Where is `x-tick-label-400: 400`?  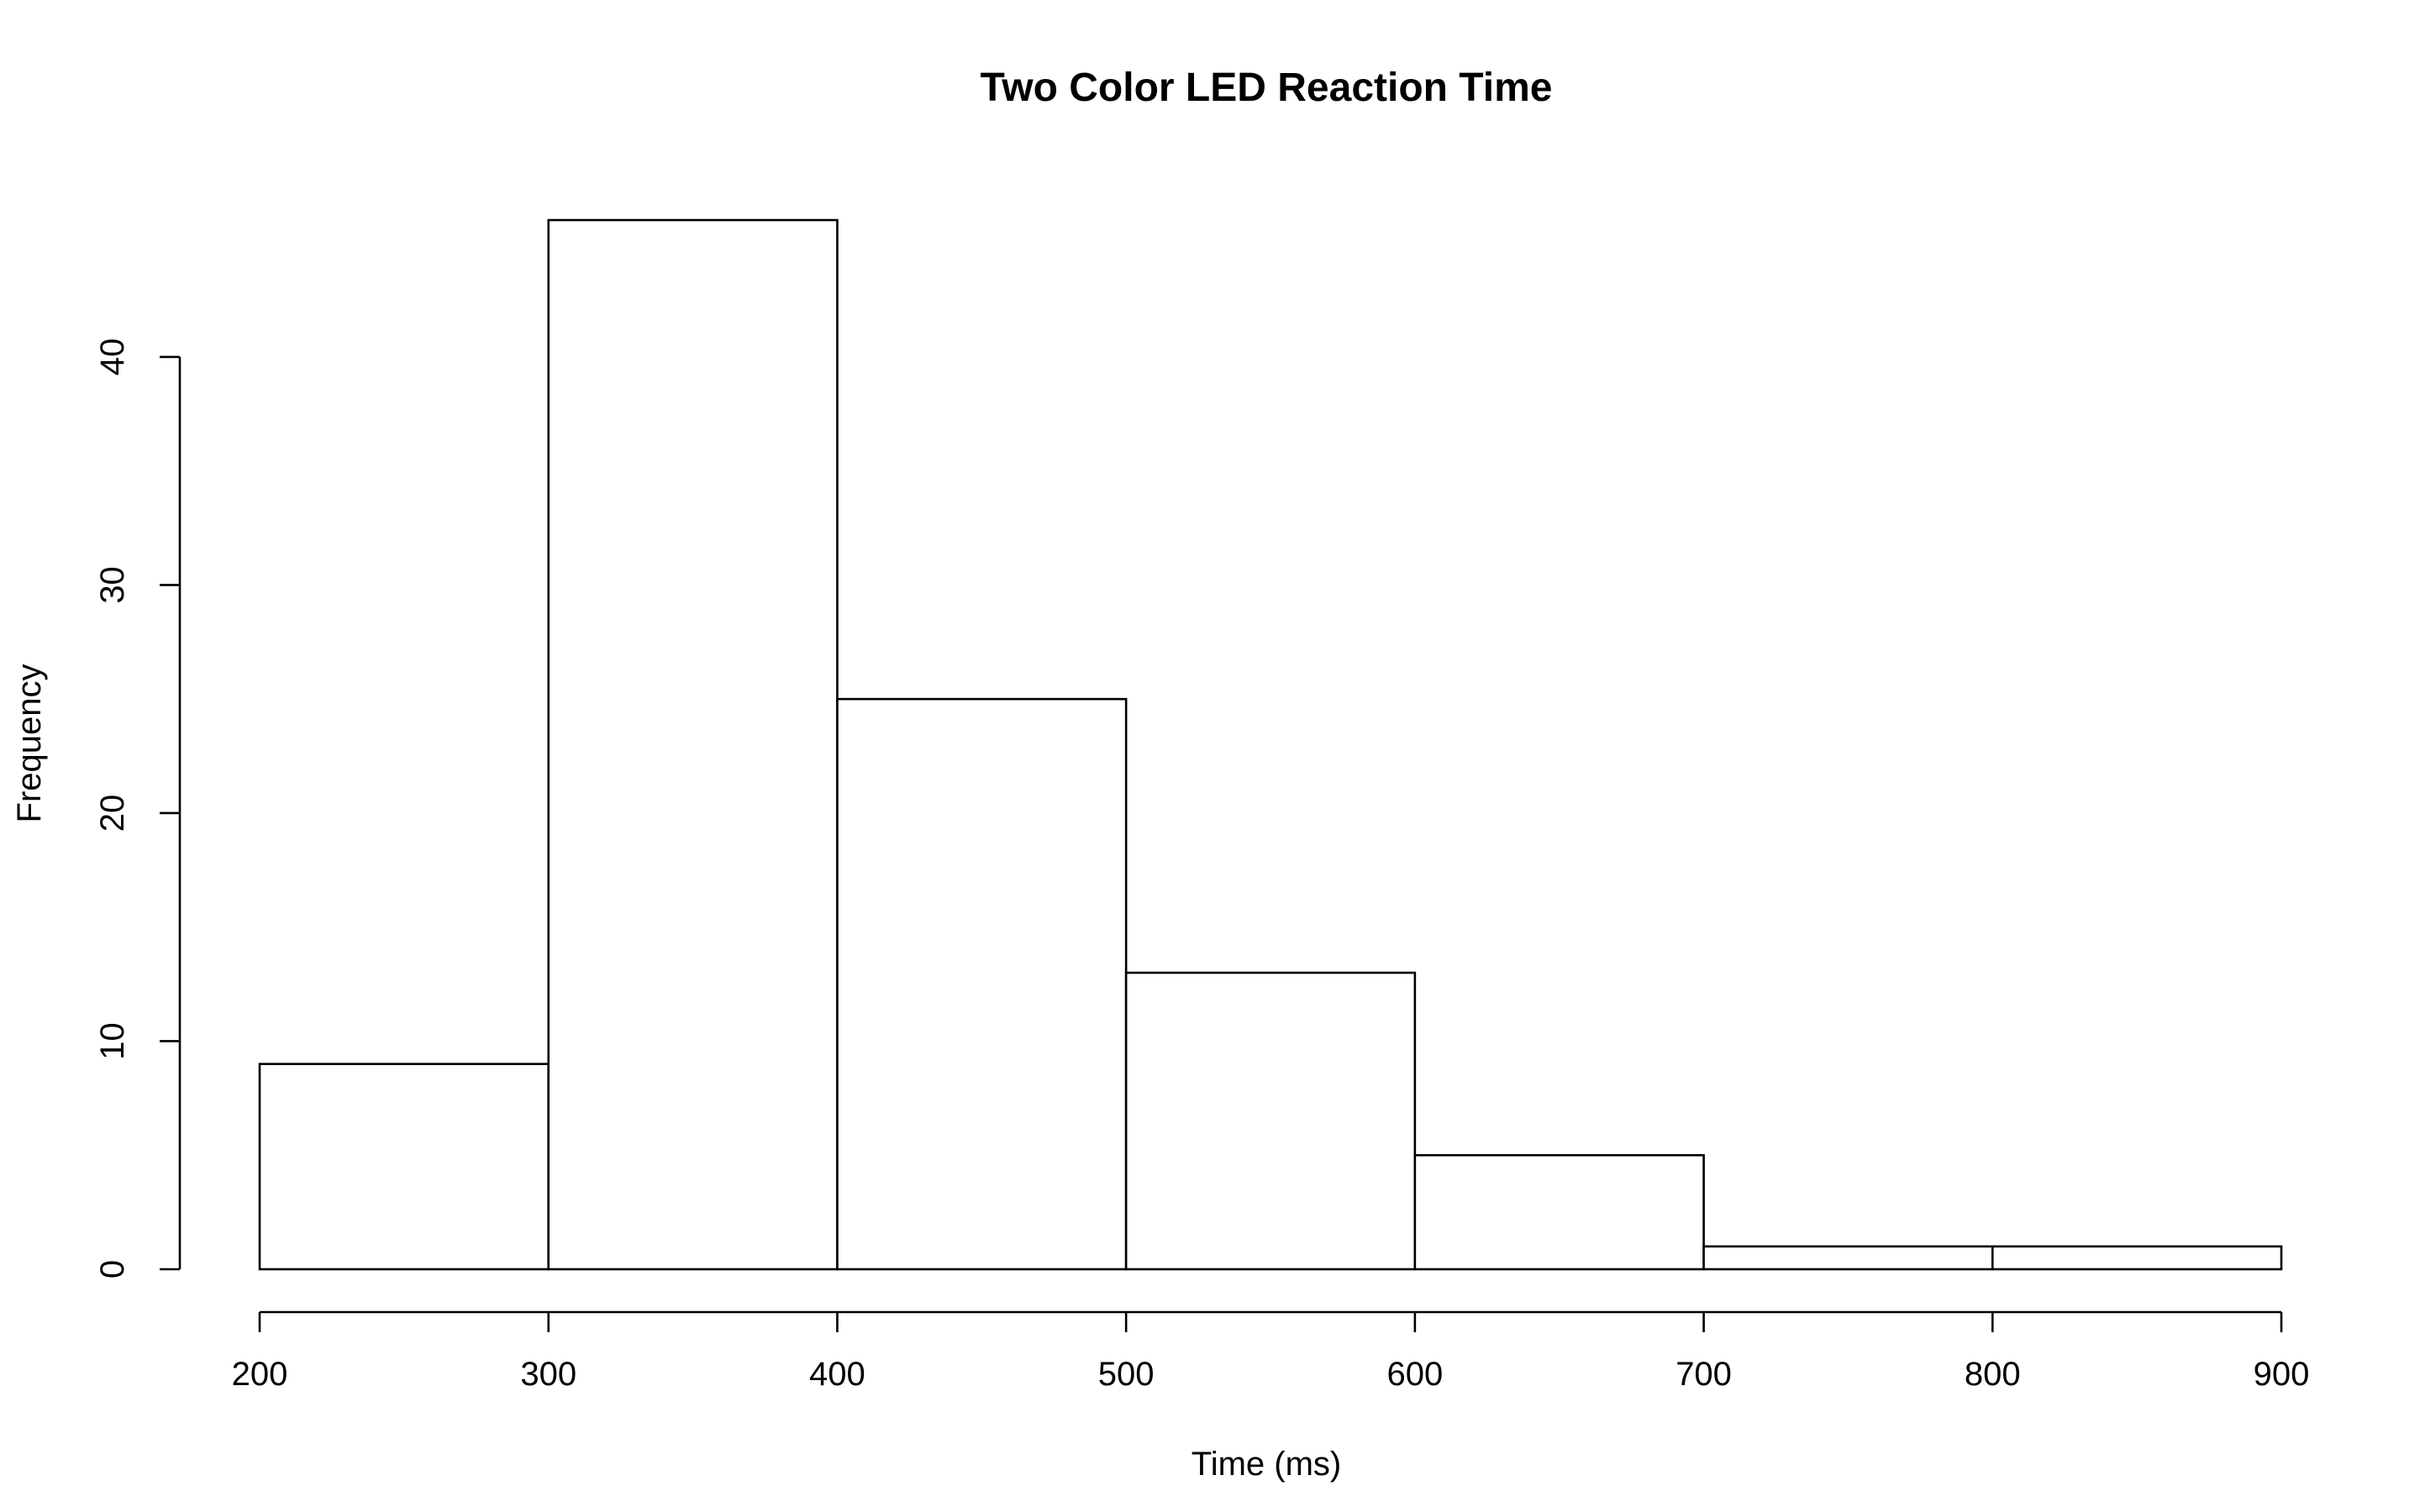 x-tick-label-400: 400 is located at coordinates (837, 1374).